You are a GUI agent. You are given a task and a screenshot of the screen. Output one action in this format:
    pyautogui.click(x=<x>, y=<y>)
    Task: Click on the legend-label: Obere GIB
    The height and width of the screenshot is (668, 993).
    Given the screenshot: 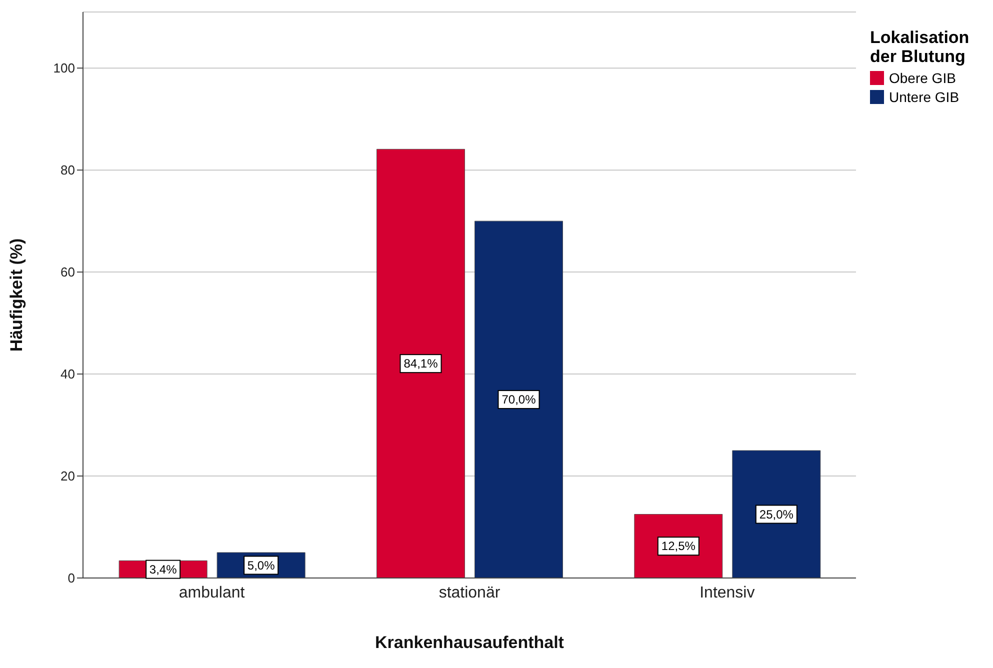 What is the action you would take?
    pyautogui.click(x=922, y=78)
    